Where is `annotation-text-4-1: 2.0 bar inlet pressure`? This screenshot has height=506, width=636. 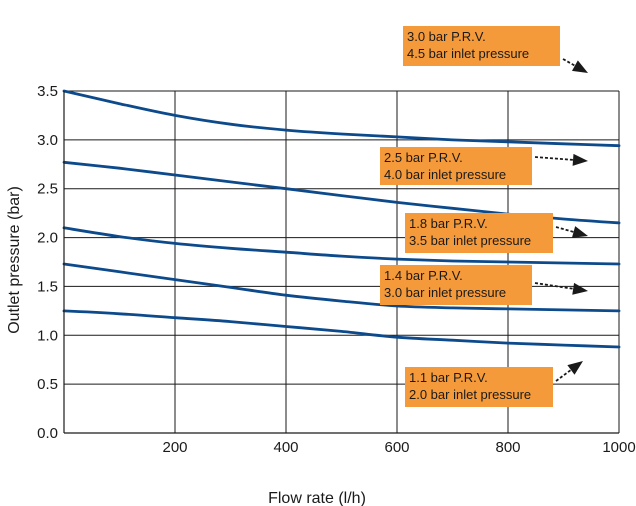
annotation-text-4-1: 2.0 bar inlet pressure is located at coordinates (470, 394).